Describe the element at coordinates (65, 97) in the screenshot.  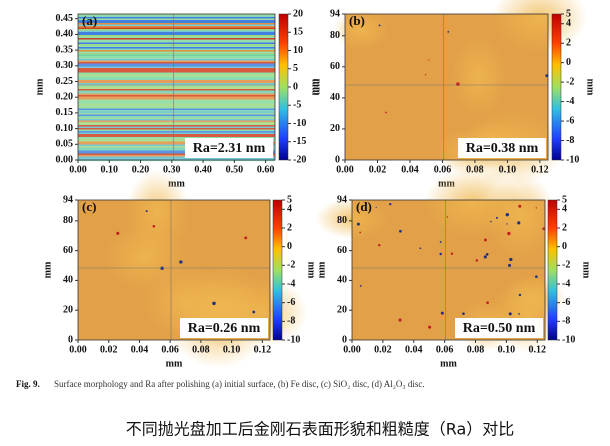
I see `y-tick-label: 0.20` at that location.